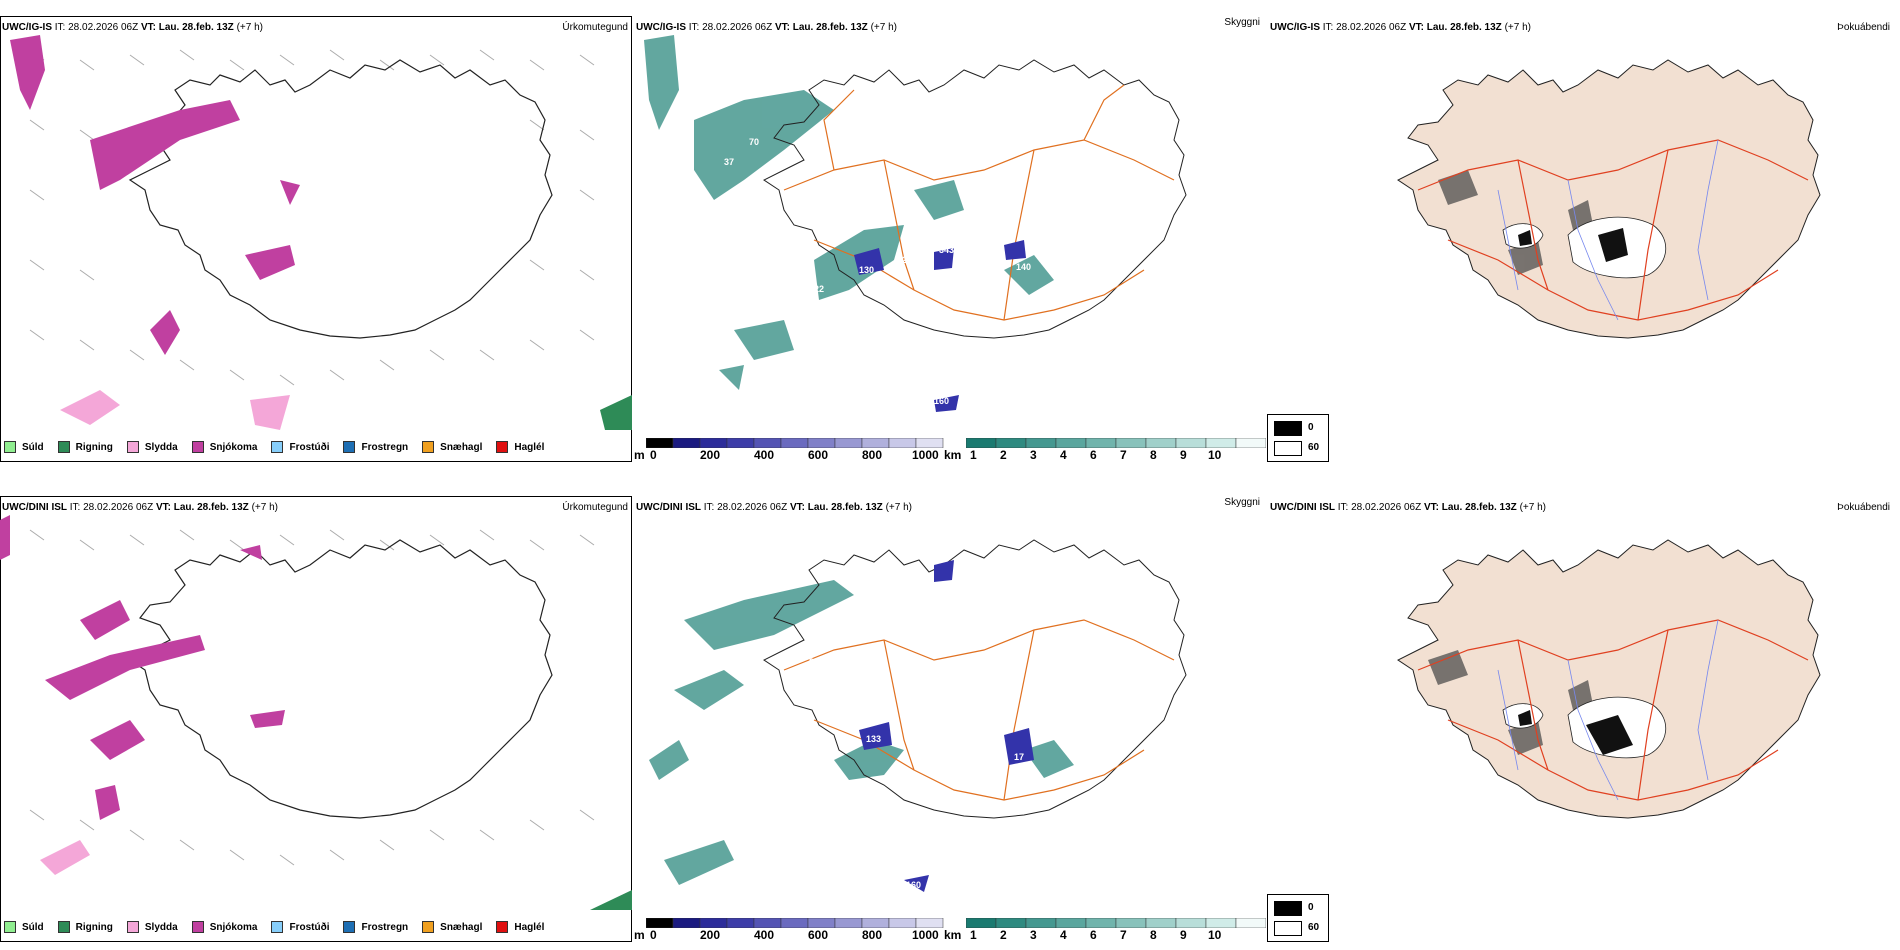  Describe the element at coordinates (595, 27) in the screenshot. I see `panel-title: Úrkomutegund` at that location.